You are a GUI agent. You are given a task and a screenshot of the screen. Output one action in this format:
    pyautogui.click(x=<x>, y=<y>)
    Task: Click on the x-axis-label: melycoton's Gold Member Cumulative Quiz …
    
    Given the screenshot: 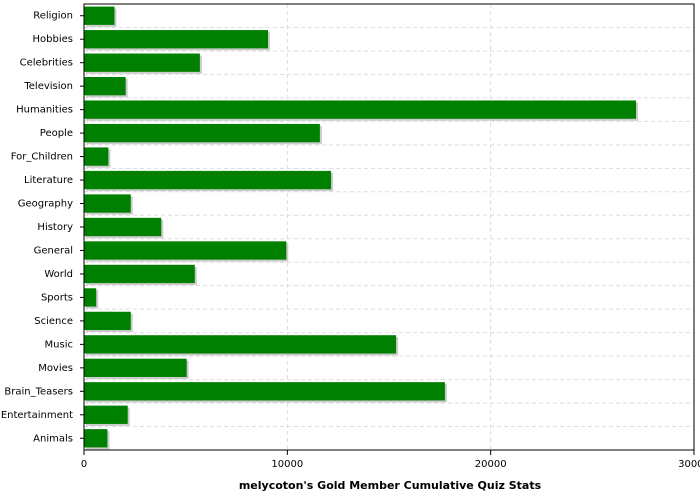 What is the action you would take?
    pyautogui.click(x=390, y=485)
    